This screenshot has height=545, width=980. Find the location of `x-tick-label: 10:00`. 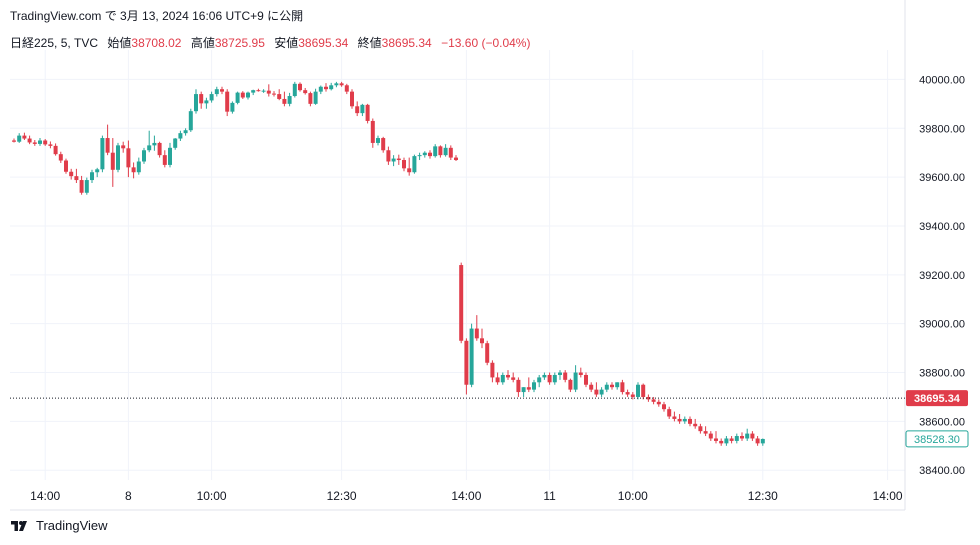

x-tick-label: 10:00 is located at coordinates (633, 496).